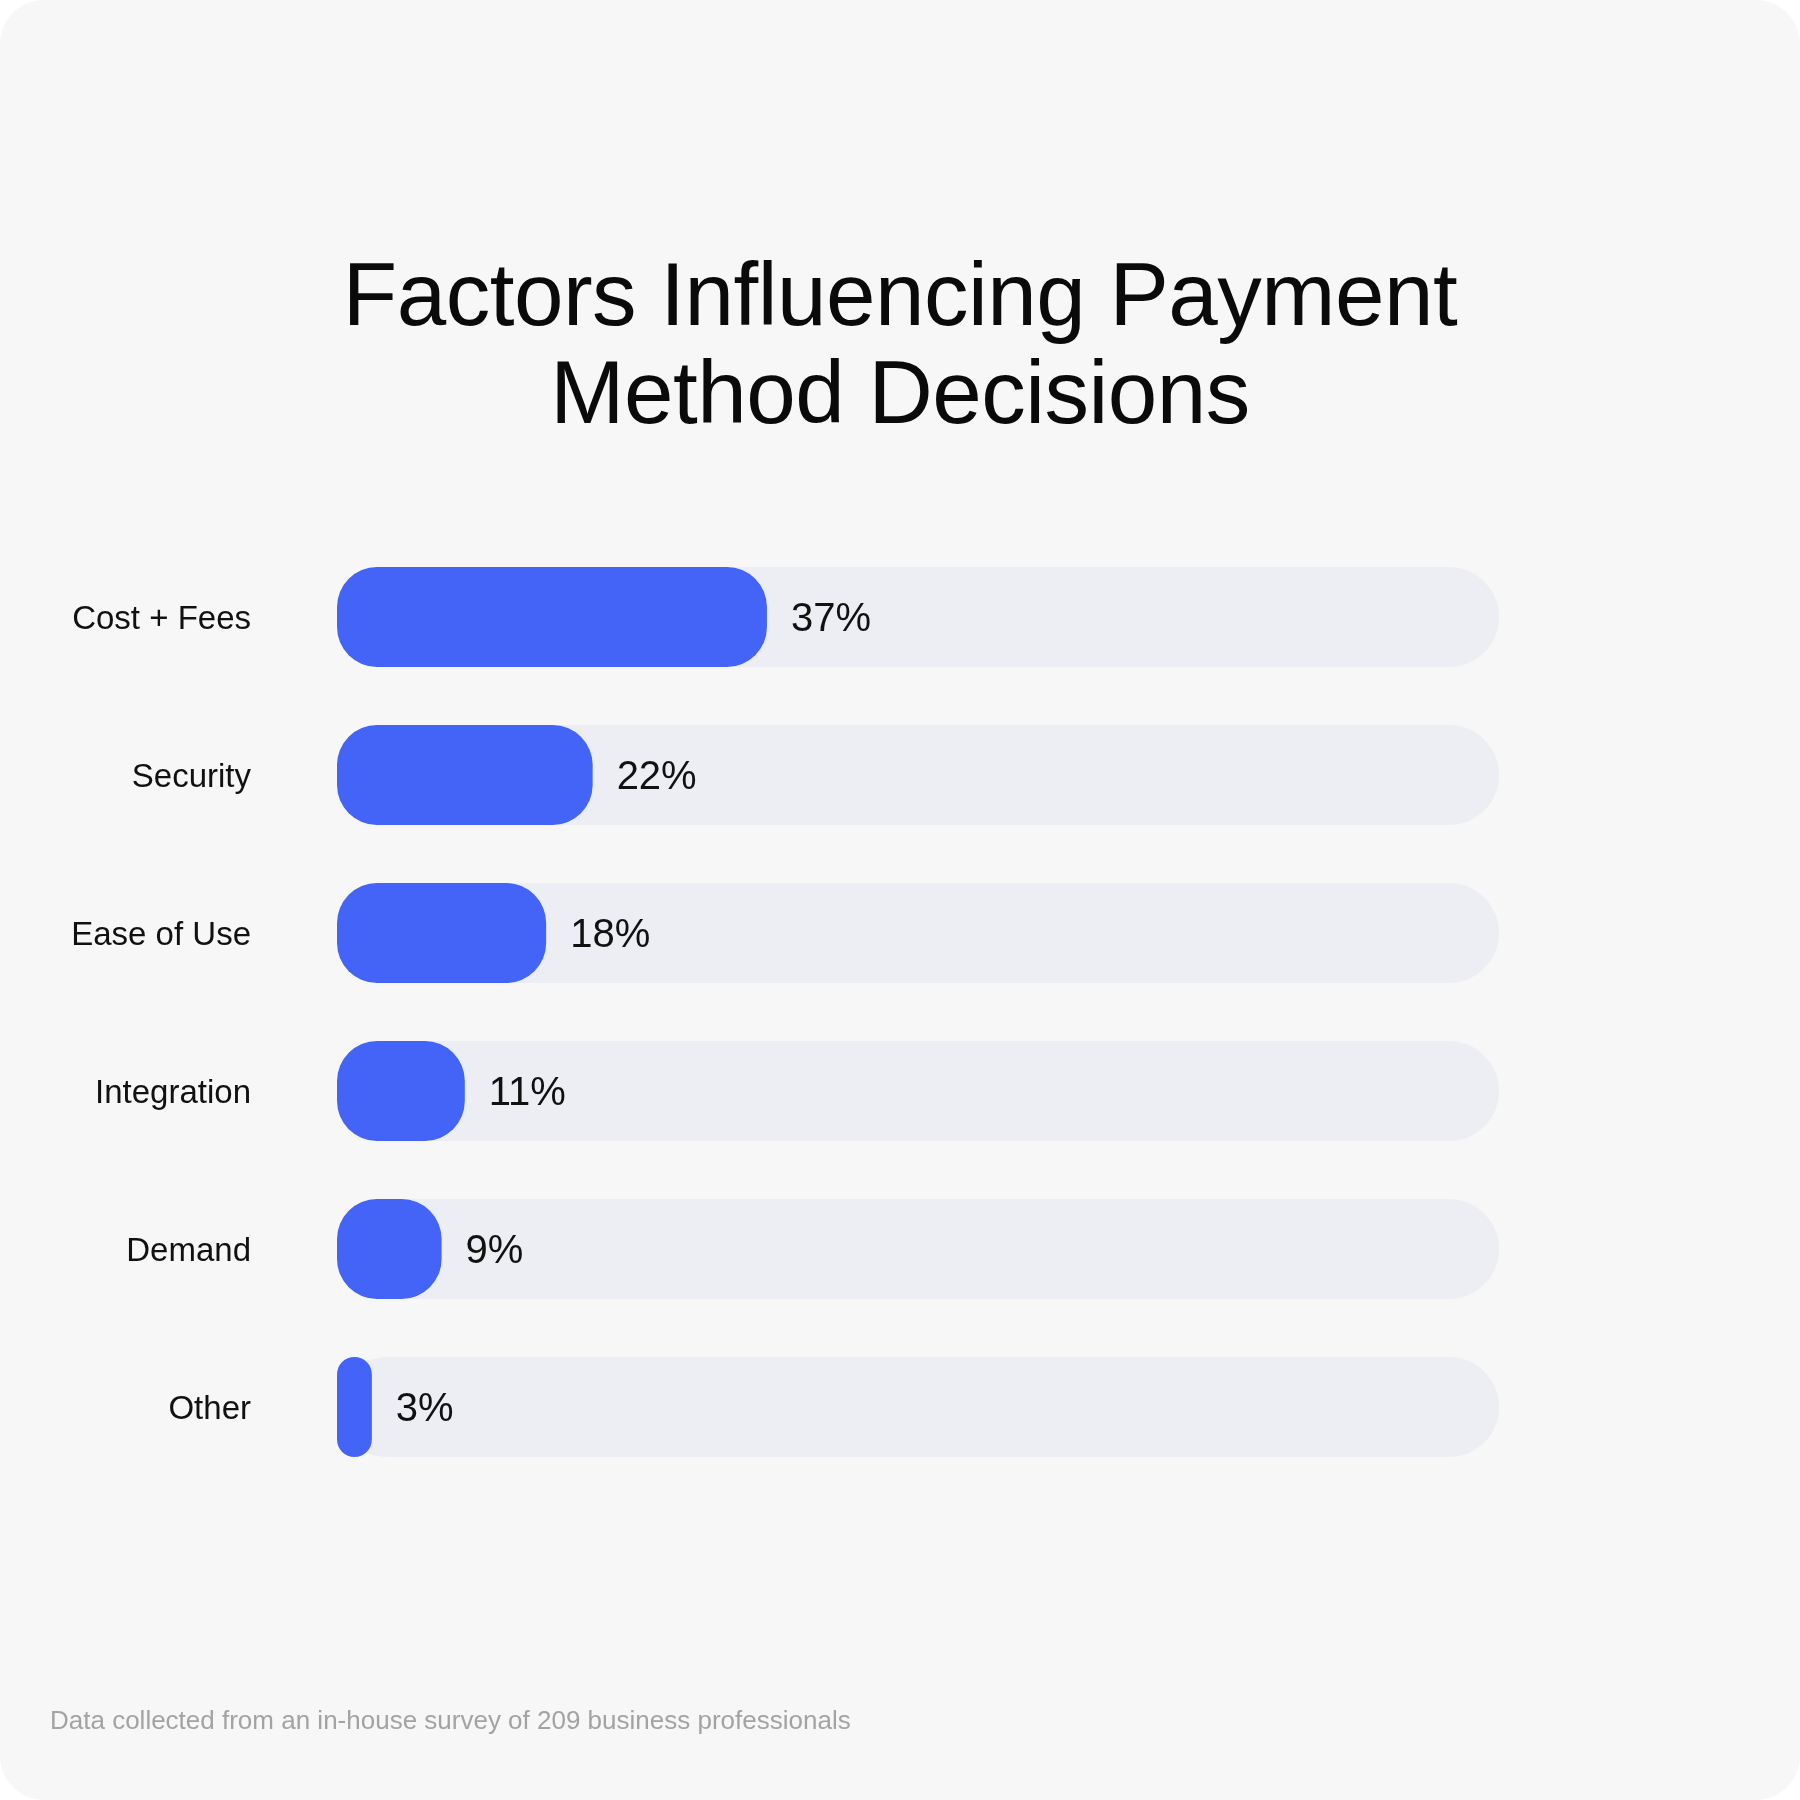  I want to click on y-tick-label: Integration, so click(173, 1091).